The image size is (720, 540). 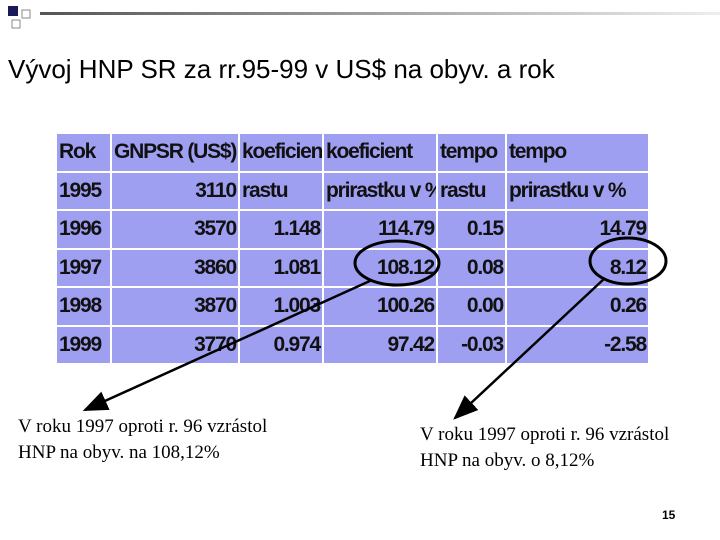 I want to click on table-cell: 108.12, so click(x=380, y=267).